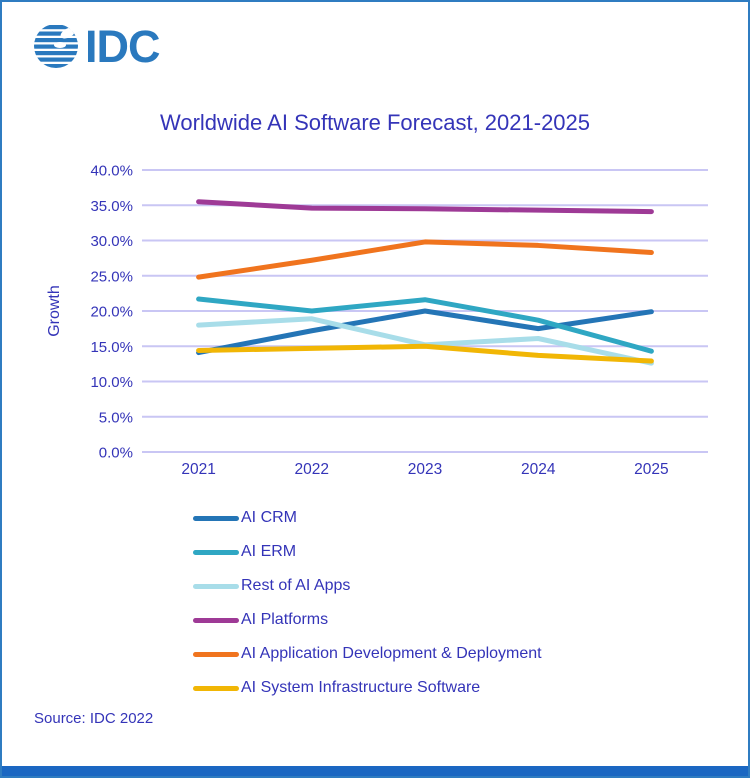 Image resolution: width=750 pixels, height=778 pixels. What do you see at coordinates (538, 469) in the screenshot?
I see `x-tick-label: 2024` at bounding box center [538, 469].